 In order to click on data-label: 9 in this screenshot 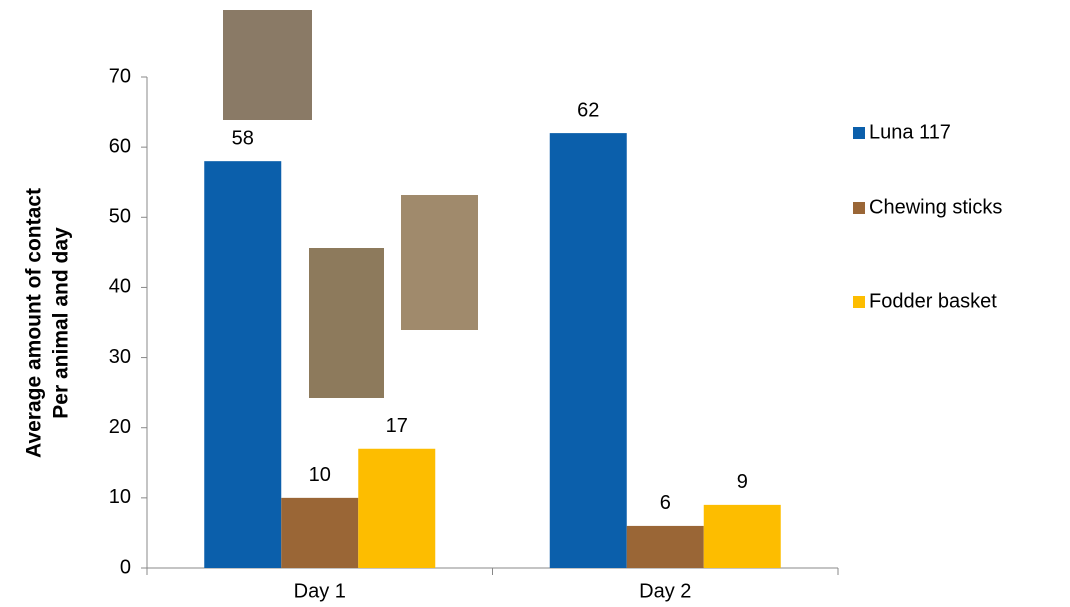, I will do `click(742, 482)`.